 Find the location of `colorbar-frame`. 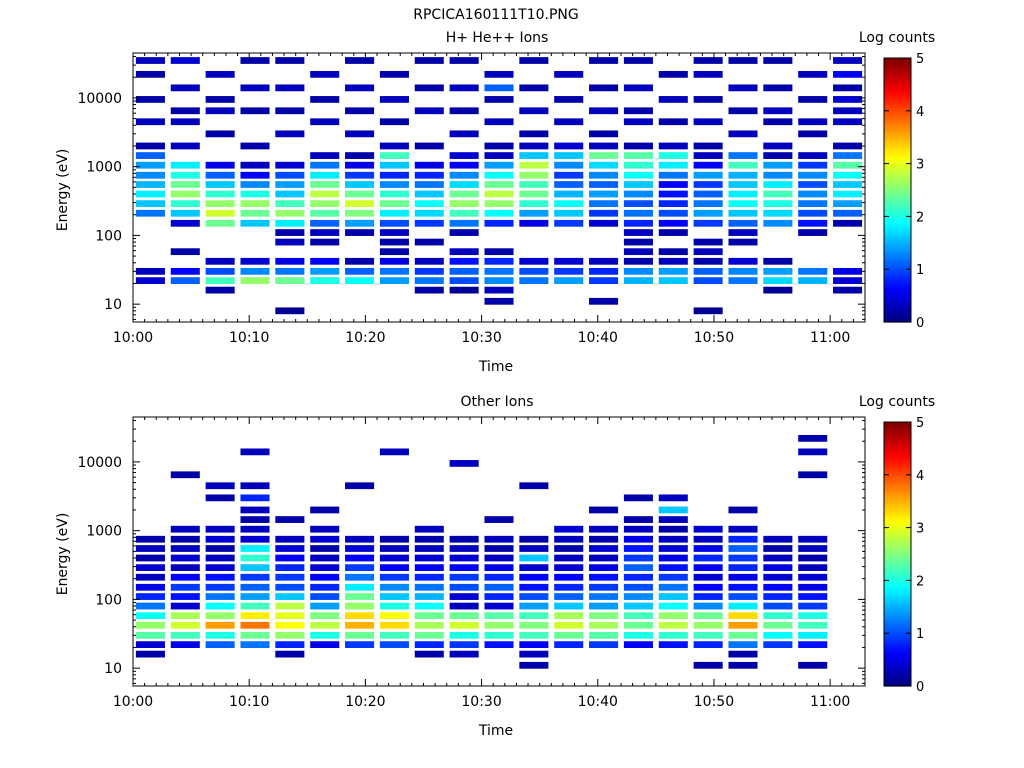

colorbar-frame is located at coordinates (897, 190).